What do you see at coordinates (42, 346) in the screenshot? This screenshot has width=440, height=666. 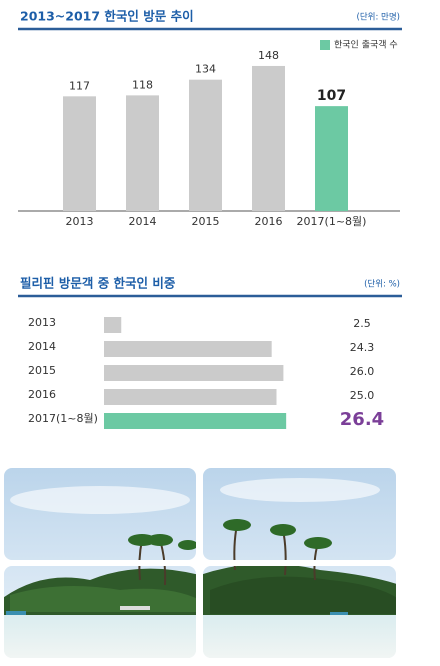 I see `y-tick-label: 2014` at bounding box center [42, 346].